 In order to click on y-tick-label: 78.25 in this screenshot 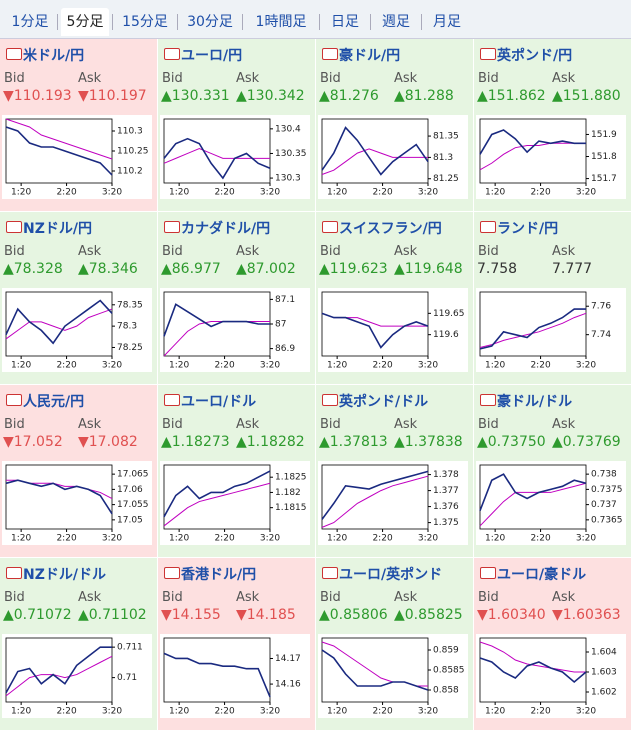, I will do `click(130, 348)`.